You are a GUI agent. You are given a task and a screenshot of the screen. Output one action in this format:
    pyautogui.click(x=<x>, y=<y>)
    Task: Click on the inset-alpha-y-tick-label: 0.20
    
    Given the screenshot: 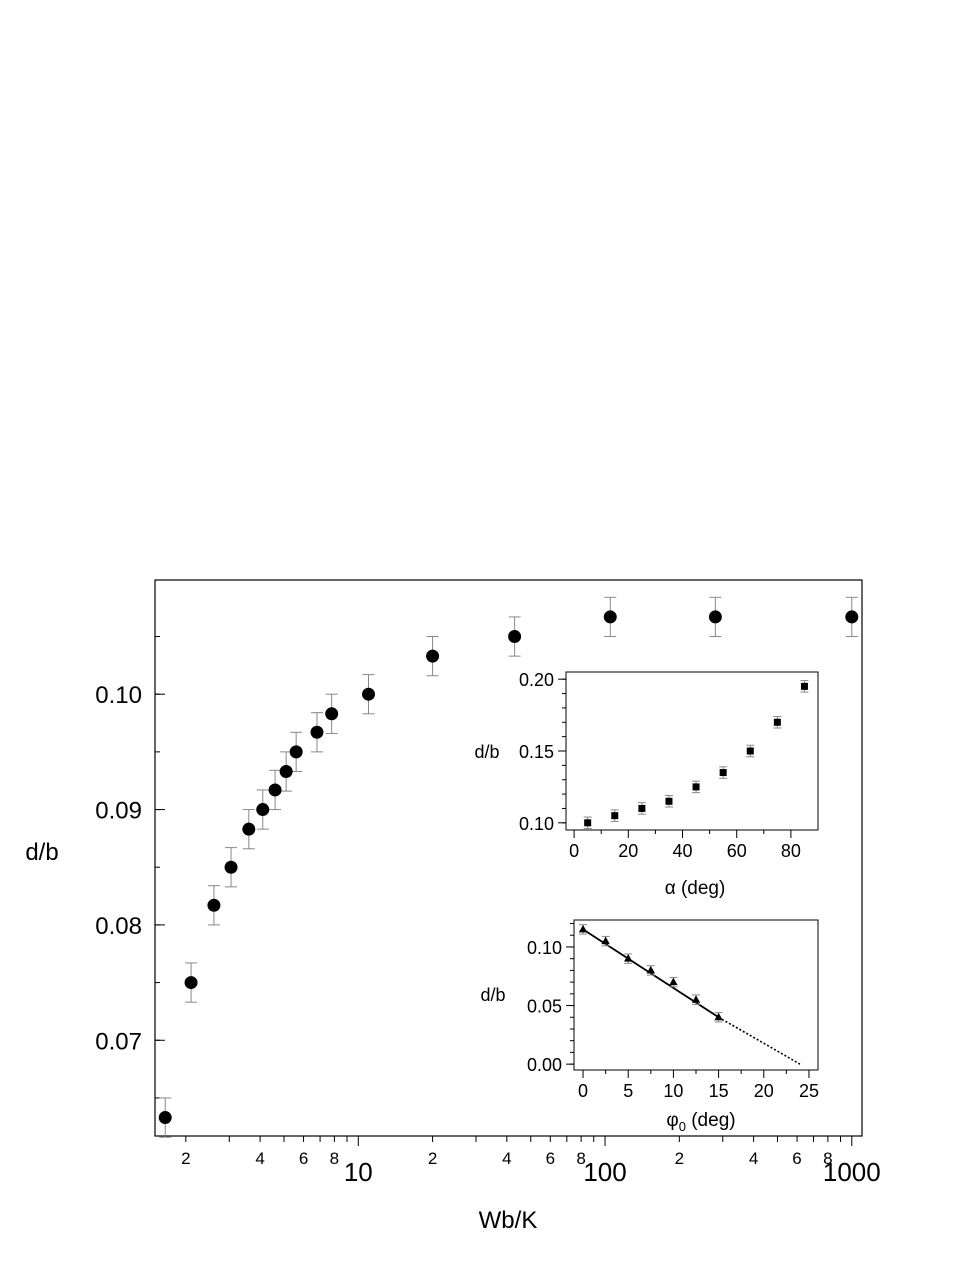 What is the action you would take?
    pyautogui.click(x=536, y=680)
    